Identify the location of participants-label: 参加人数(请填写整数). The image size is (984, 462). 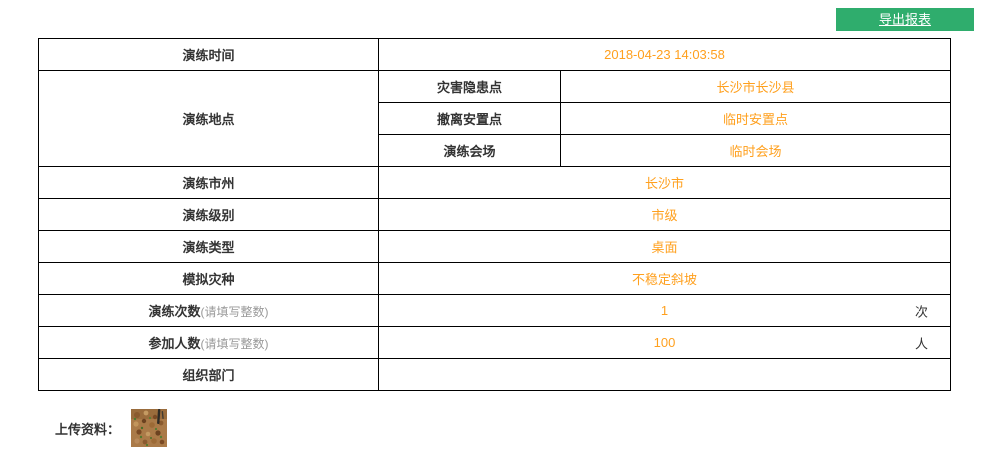
(208, 342).